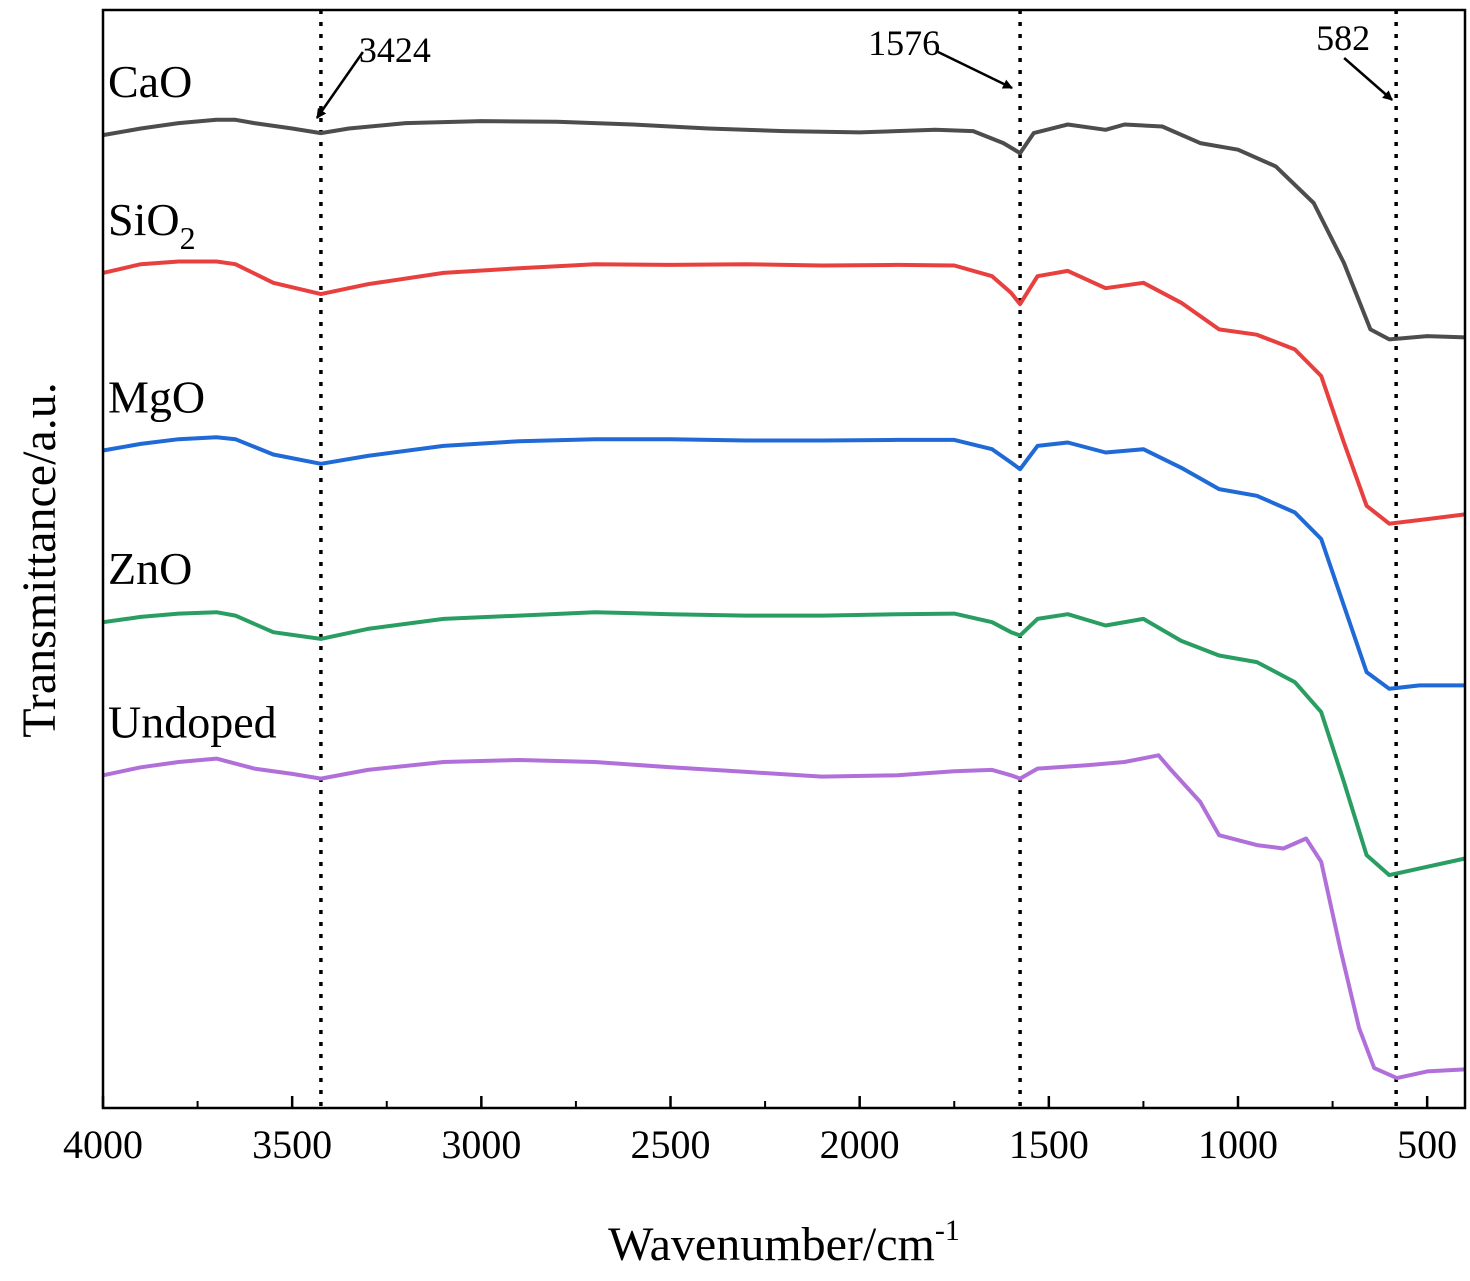 The height and width of the screenshot is (1281, 1470). Describe the element at coordinates (671, 1144) in the screenshot. I see `x-tick-label-2500: 2500` at that location.